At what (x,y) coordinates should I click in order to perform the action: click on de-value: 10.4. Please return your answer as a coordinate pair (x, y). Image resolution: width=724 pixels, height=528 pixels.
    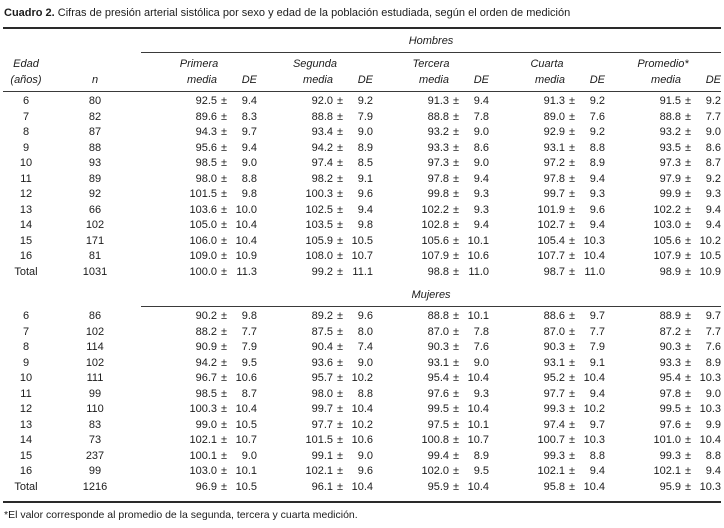
    Looking at the image, I should click on (362, 486).